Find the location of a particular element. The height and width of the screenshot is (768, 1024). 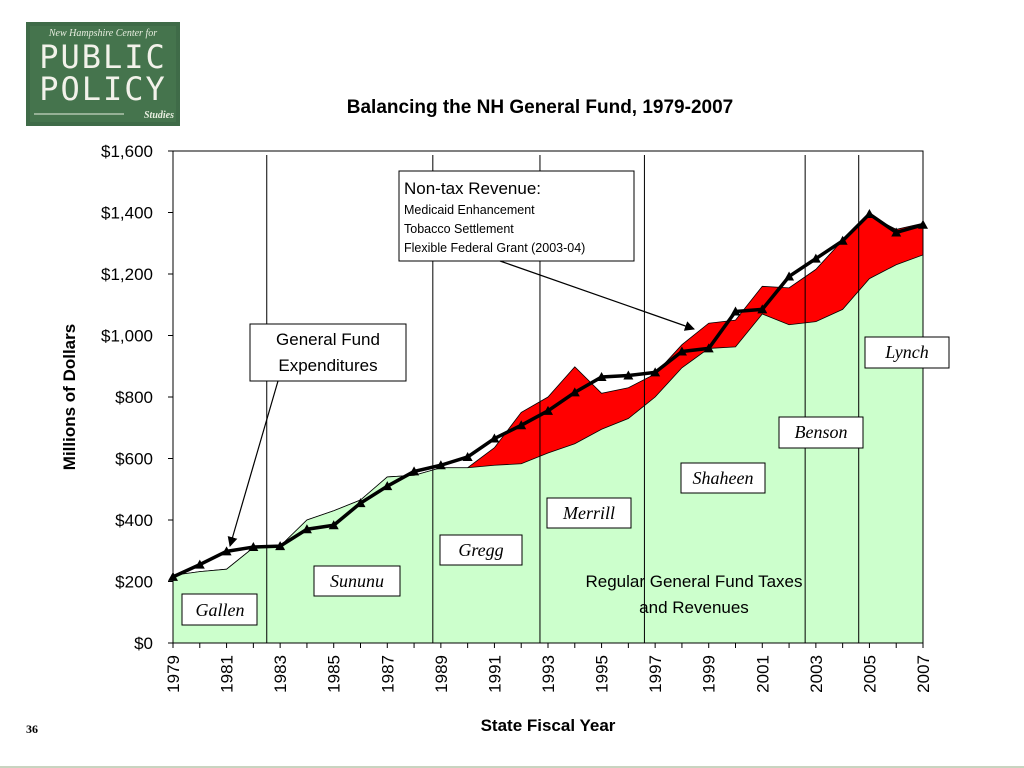

y-tick-label: $0 is located at coordinates (143, 643).